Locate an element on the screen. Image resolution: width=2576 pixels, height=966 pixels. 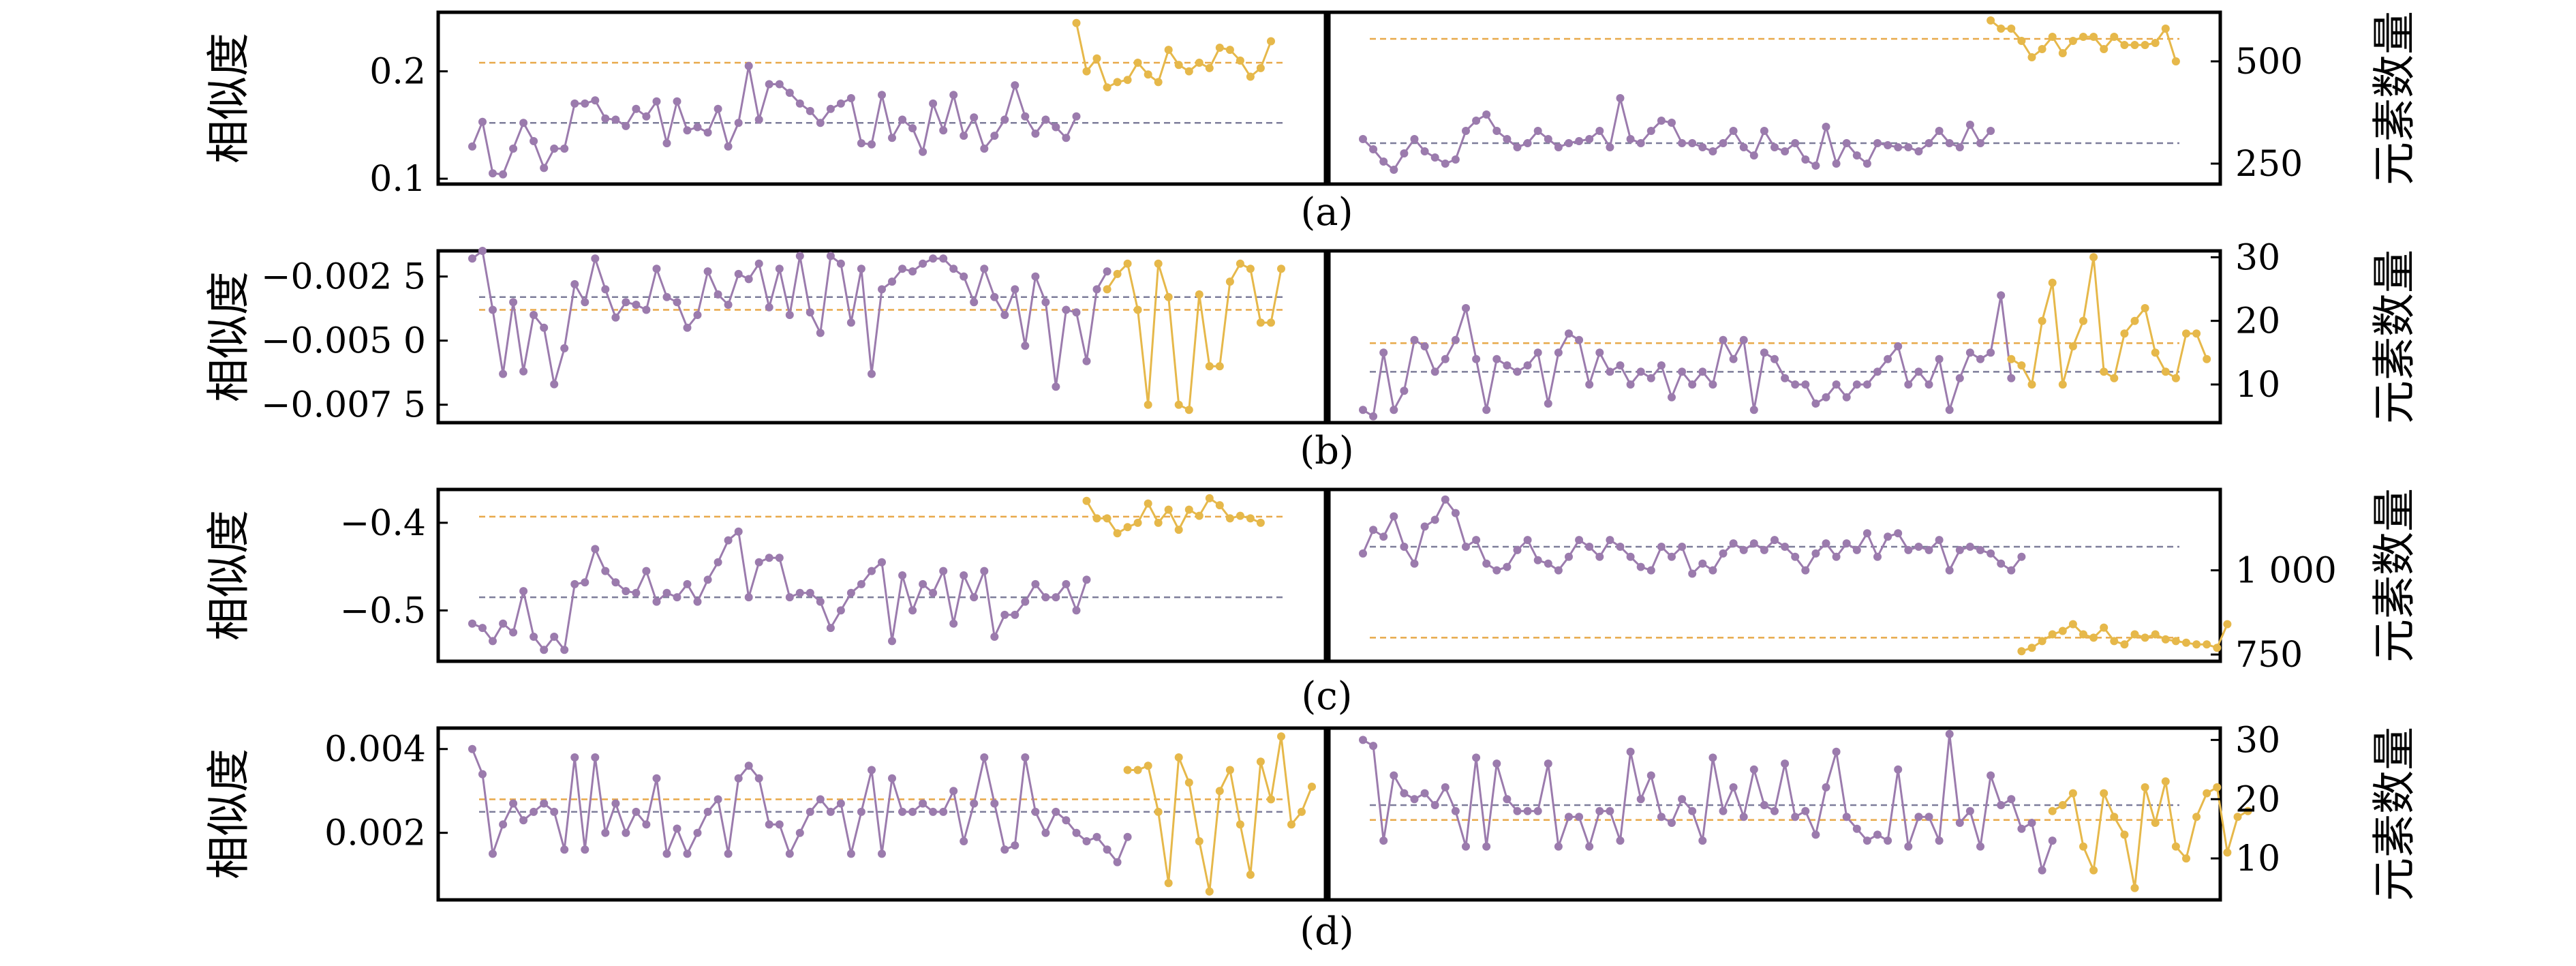
row-2-left-series-yellow-line is located at coordinates (1194, 336).